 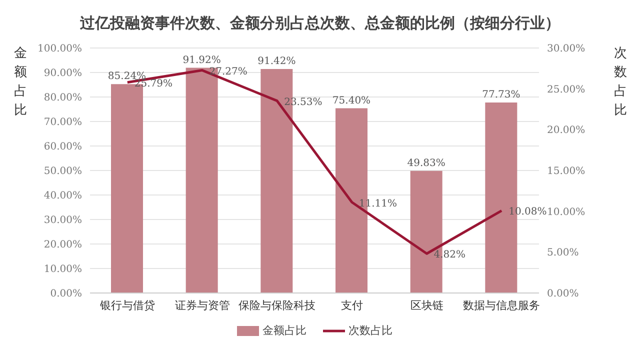 I want to click on y2-tick-label: 25.00%, so click(x=566, y=90).